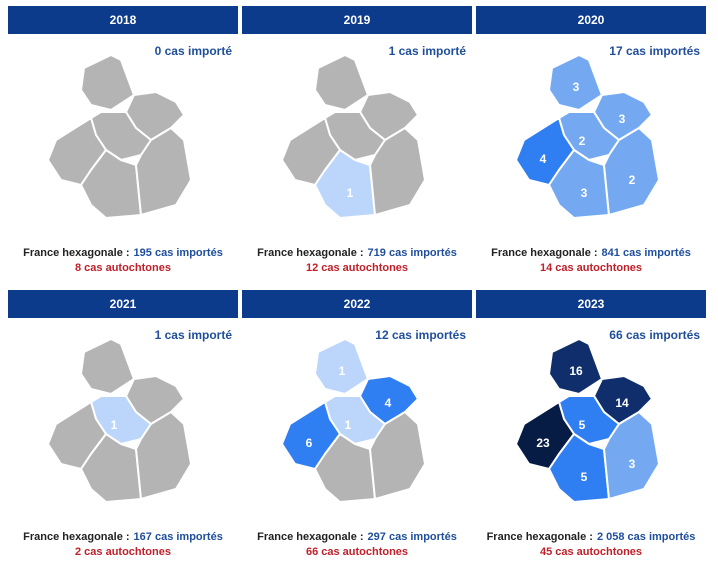  What do you see at coordinates (591, 268) in the screenshot?
I see `autochthonous-count: 14 cas autochtones` at bounding box center [591, 268].